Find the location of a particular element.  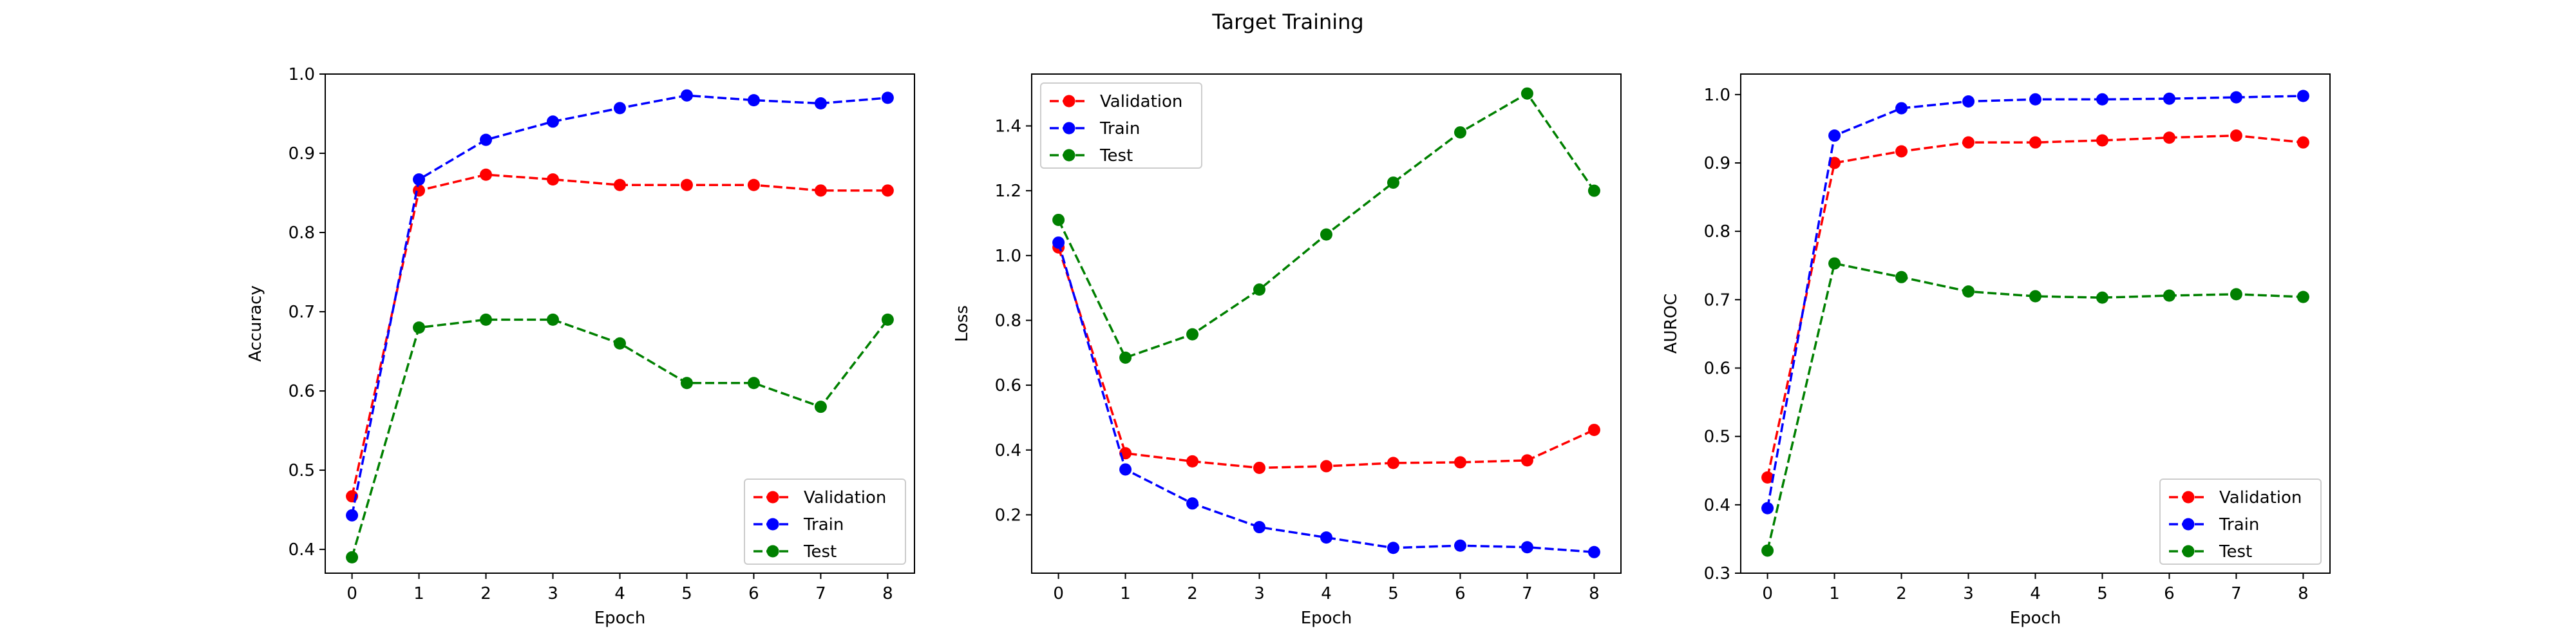

series-test is located at coordinates (620, 438).